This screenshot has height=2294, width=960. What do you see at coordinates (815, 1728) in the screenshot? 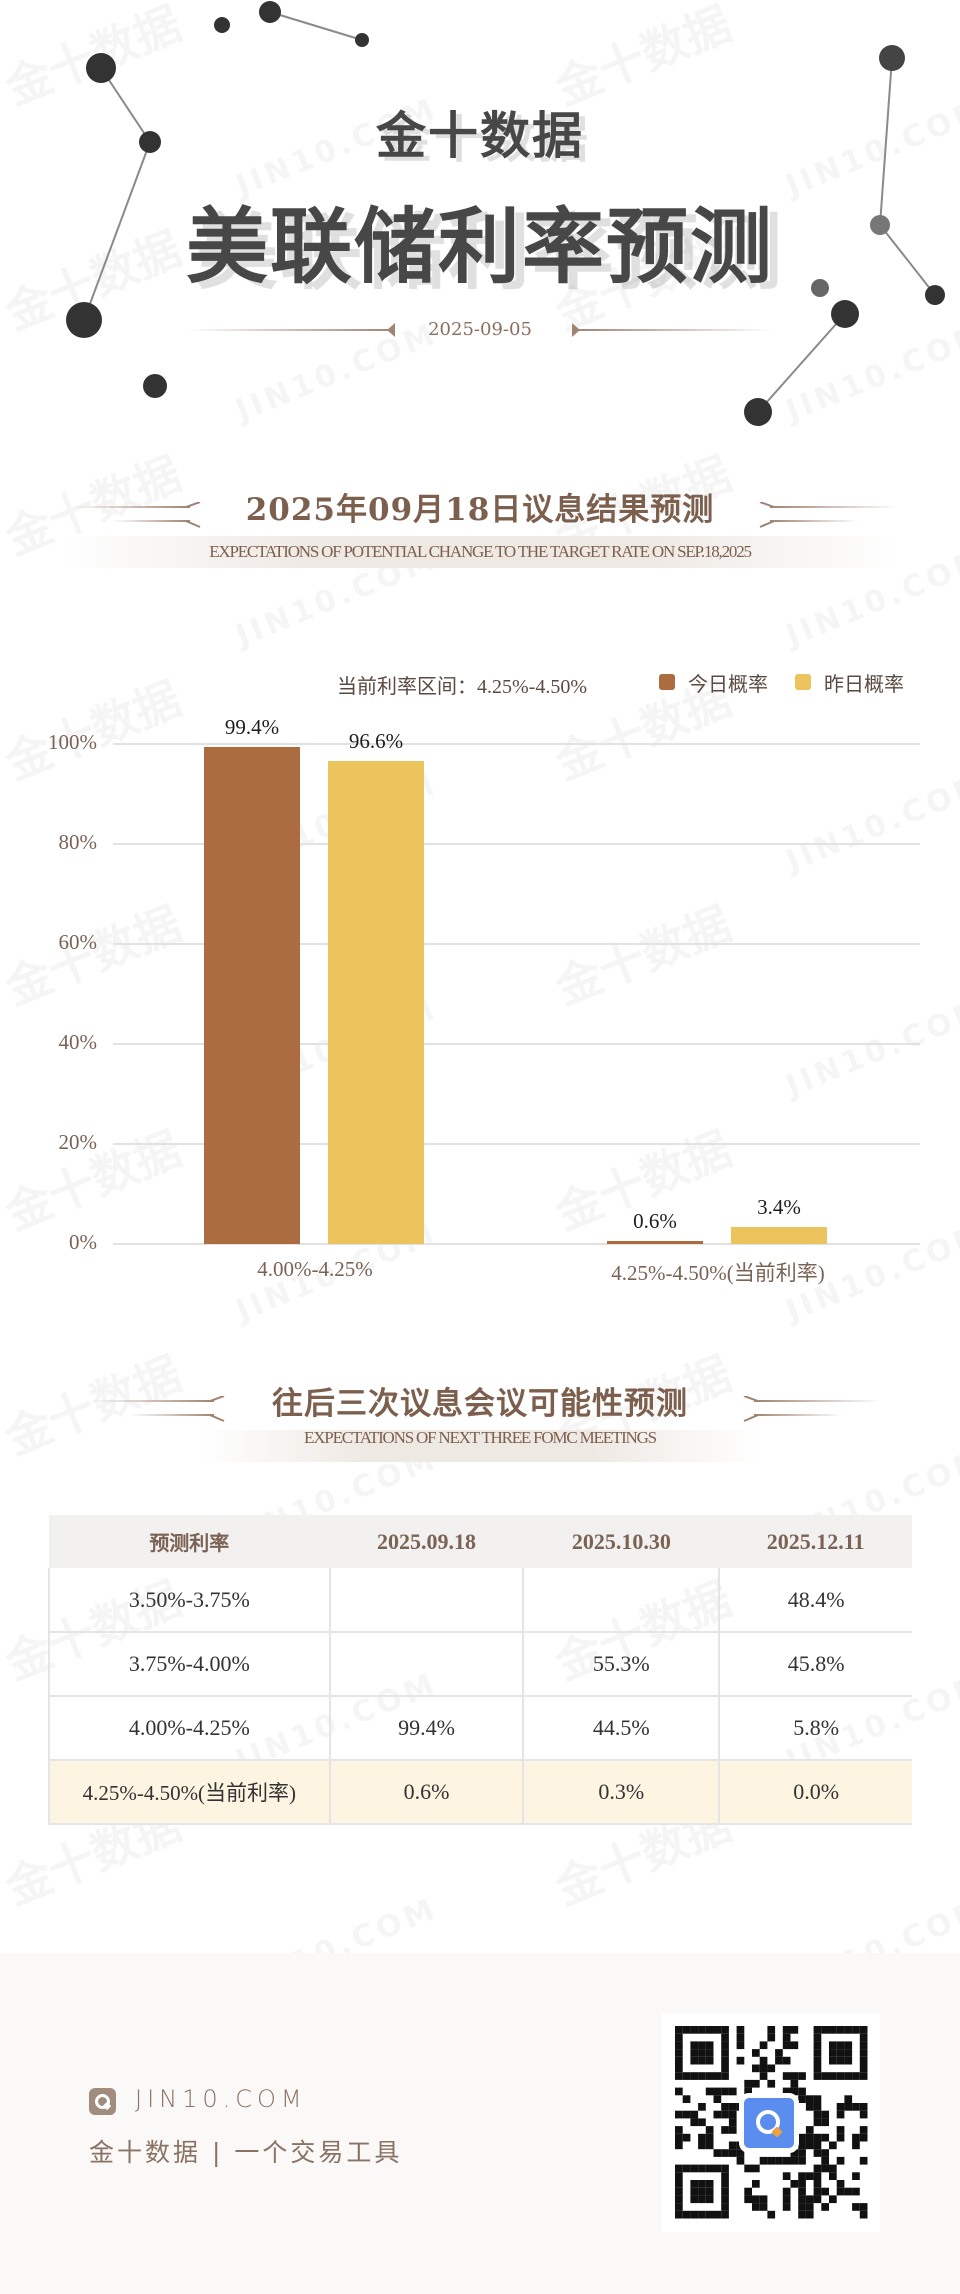
I see `prob-cell: 5.8%` at bounding box center [815, 1728].